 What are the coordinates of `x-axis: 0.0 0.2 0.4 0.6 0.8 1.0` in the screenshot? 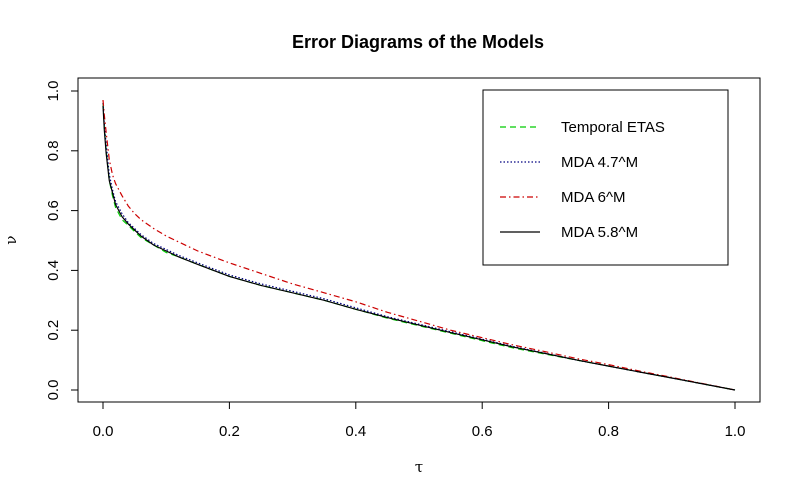 It's located at (419, 420).